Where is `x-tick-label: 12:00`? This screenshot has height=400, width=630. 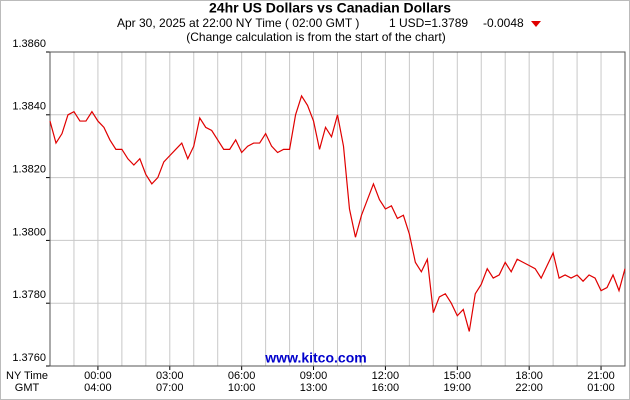 x-tick-label: 12:00 is located at coordinates (386, 376).